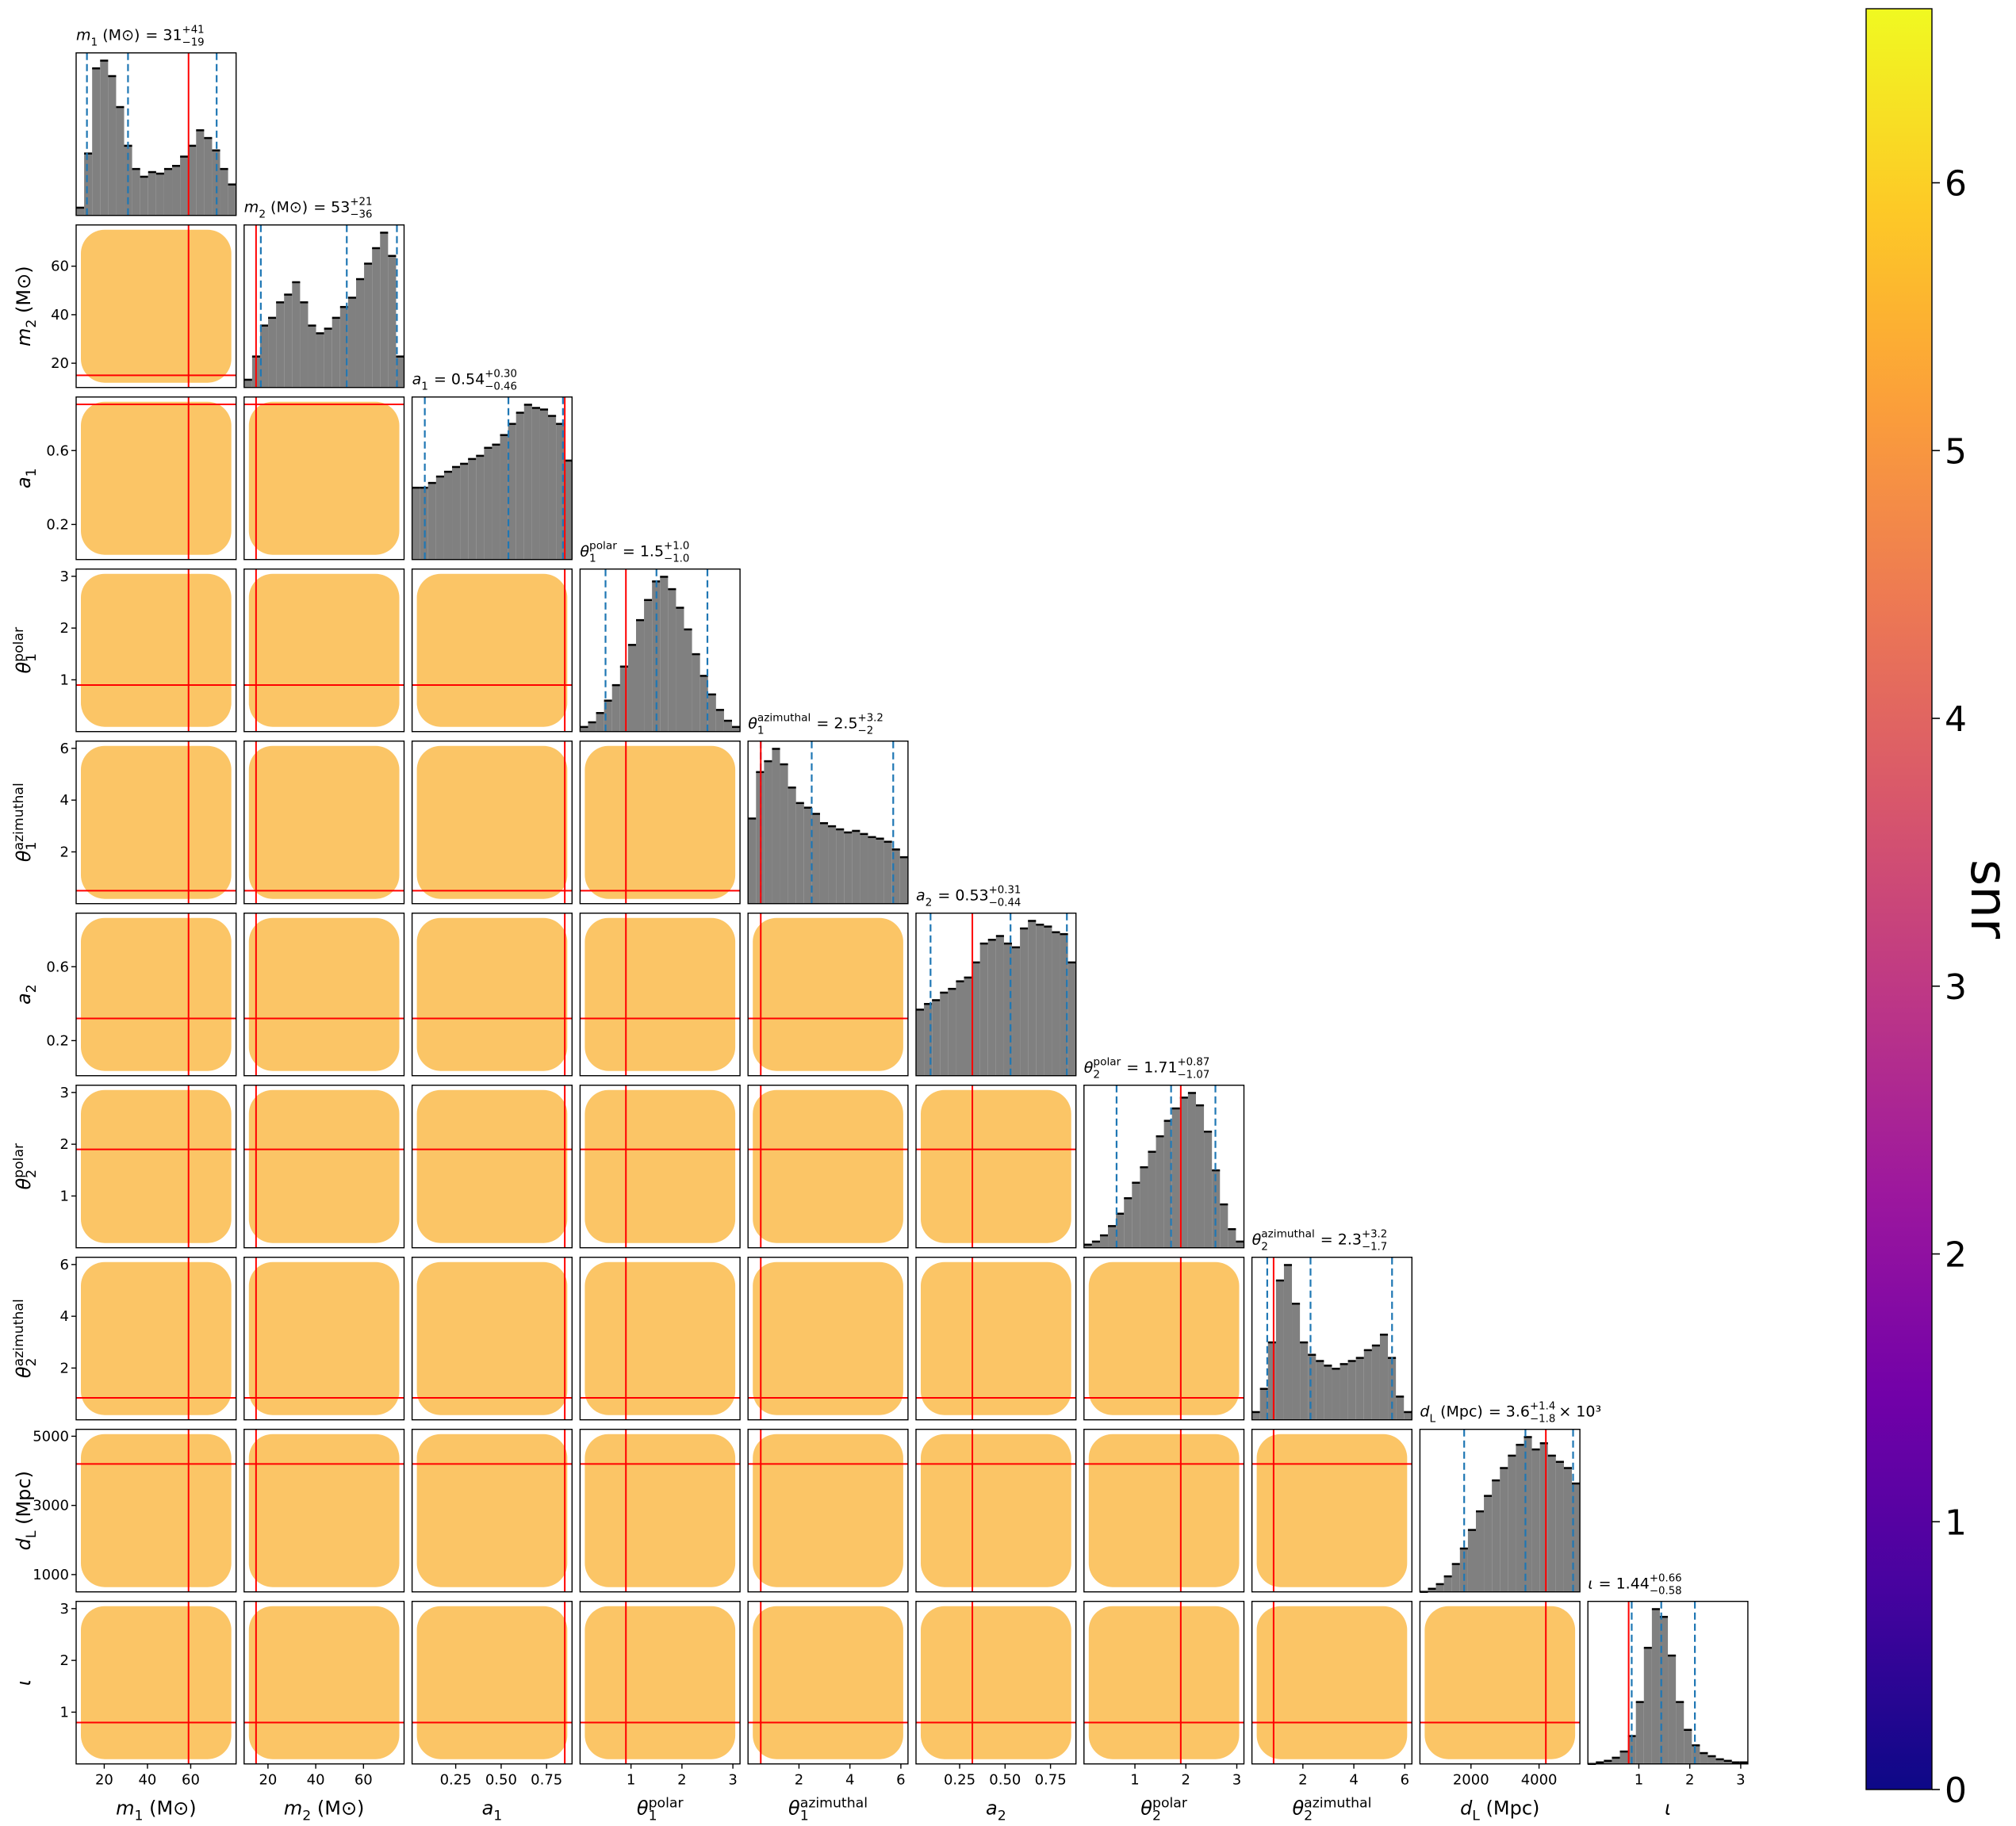 The image size is (2016, 1826). I want to click on colorbar-tick-label: 6, so click(1956, 184).